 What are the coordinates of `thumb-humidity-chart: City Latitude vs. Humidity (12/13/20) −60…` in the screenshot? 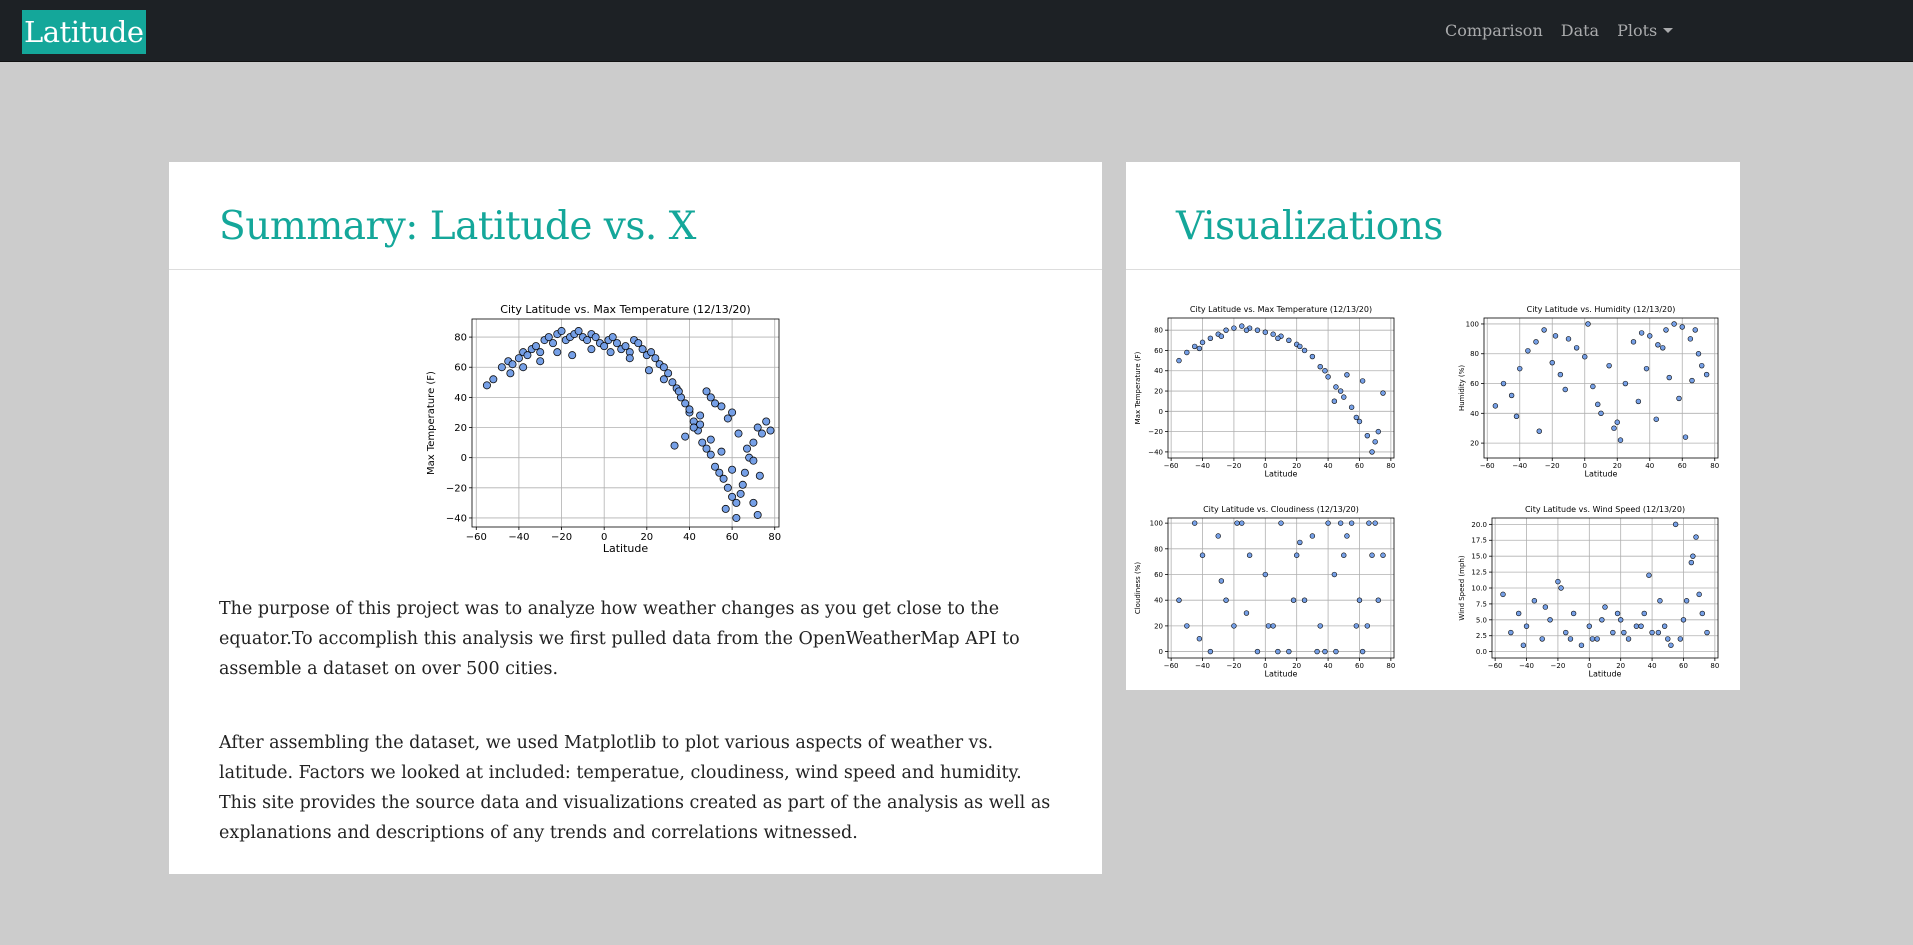 It's located at (1588, 395).